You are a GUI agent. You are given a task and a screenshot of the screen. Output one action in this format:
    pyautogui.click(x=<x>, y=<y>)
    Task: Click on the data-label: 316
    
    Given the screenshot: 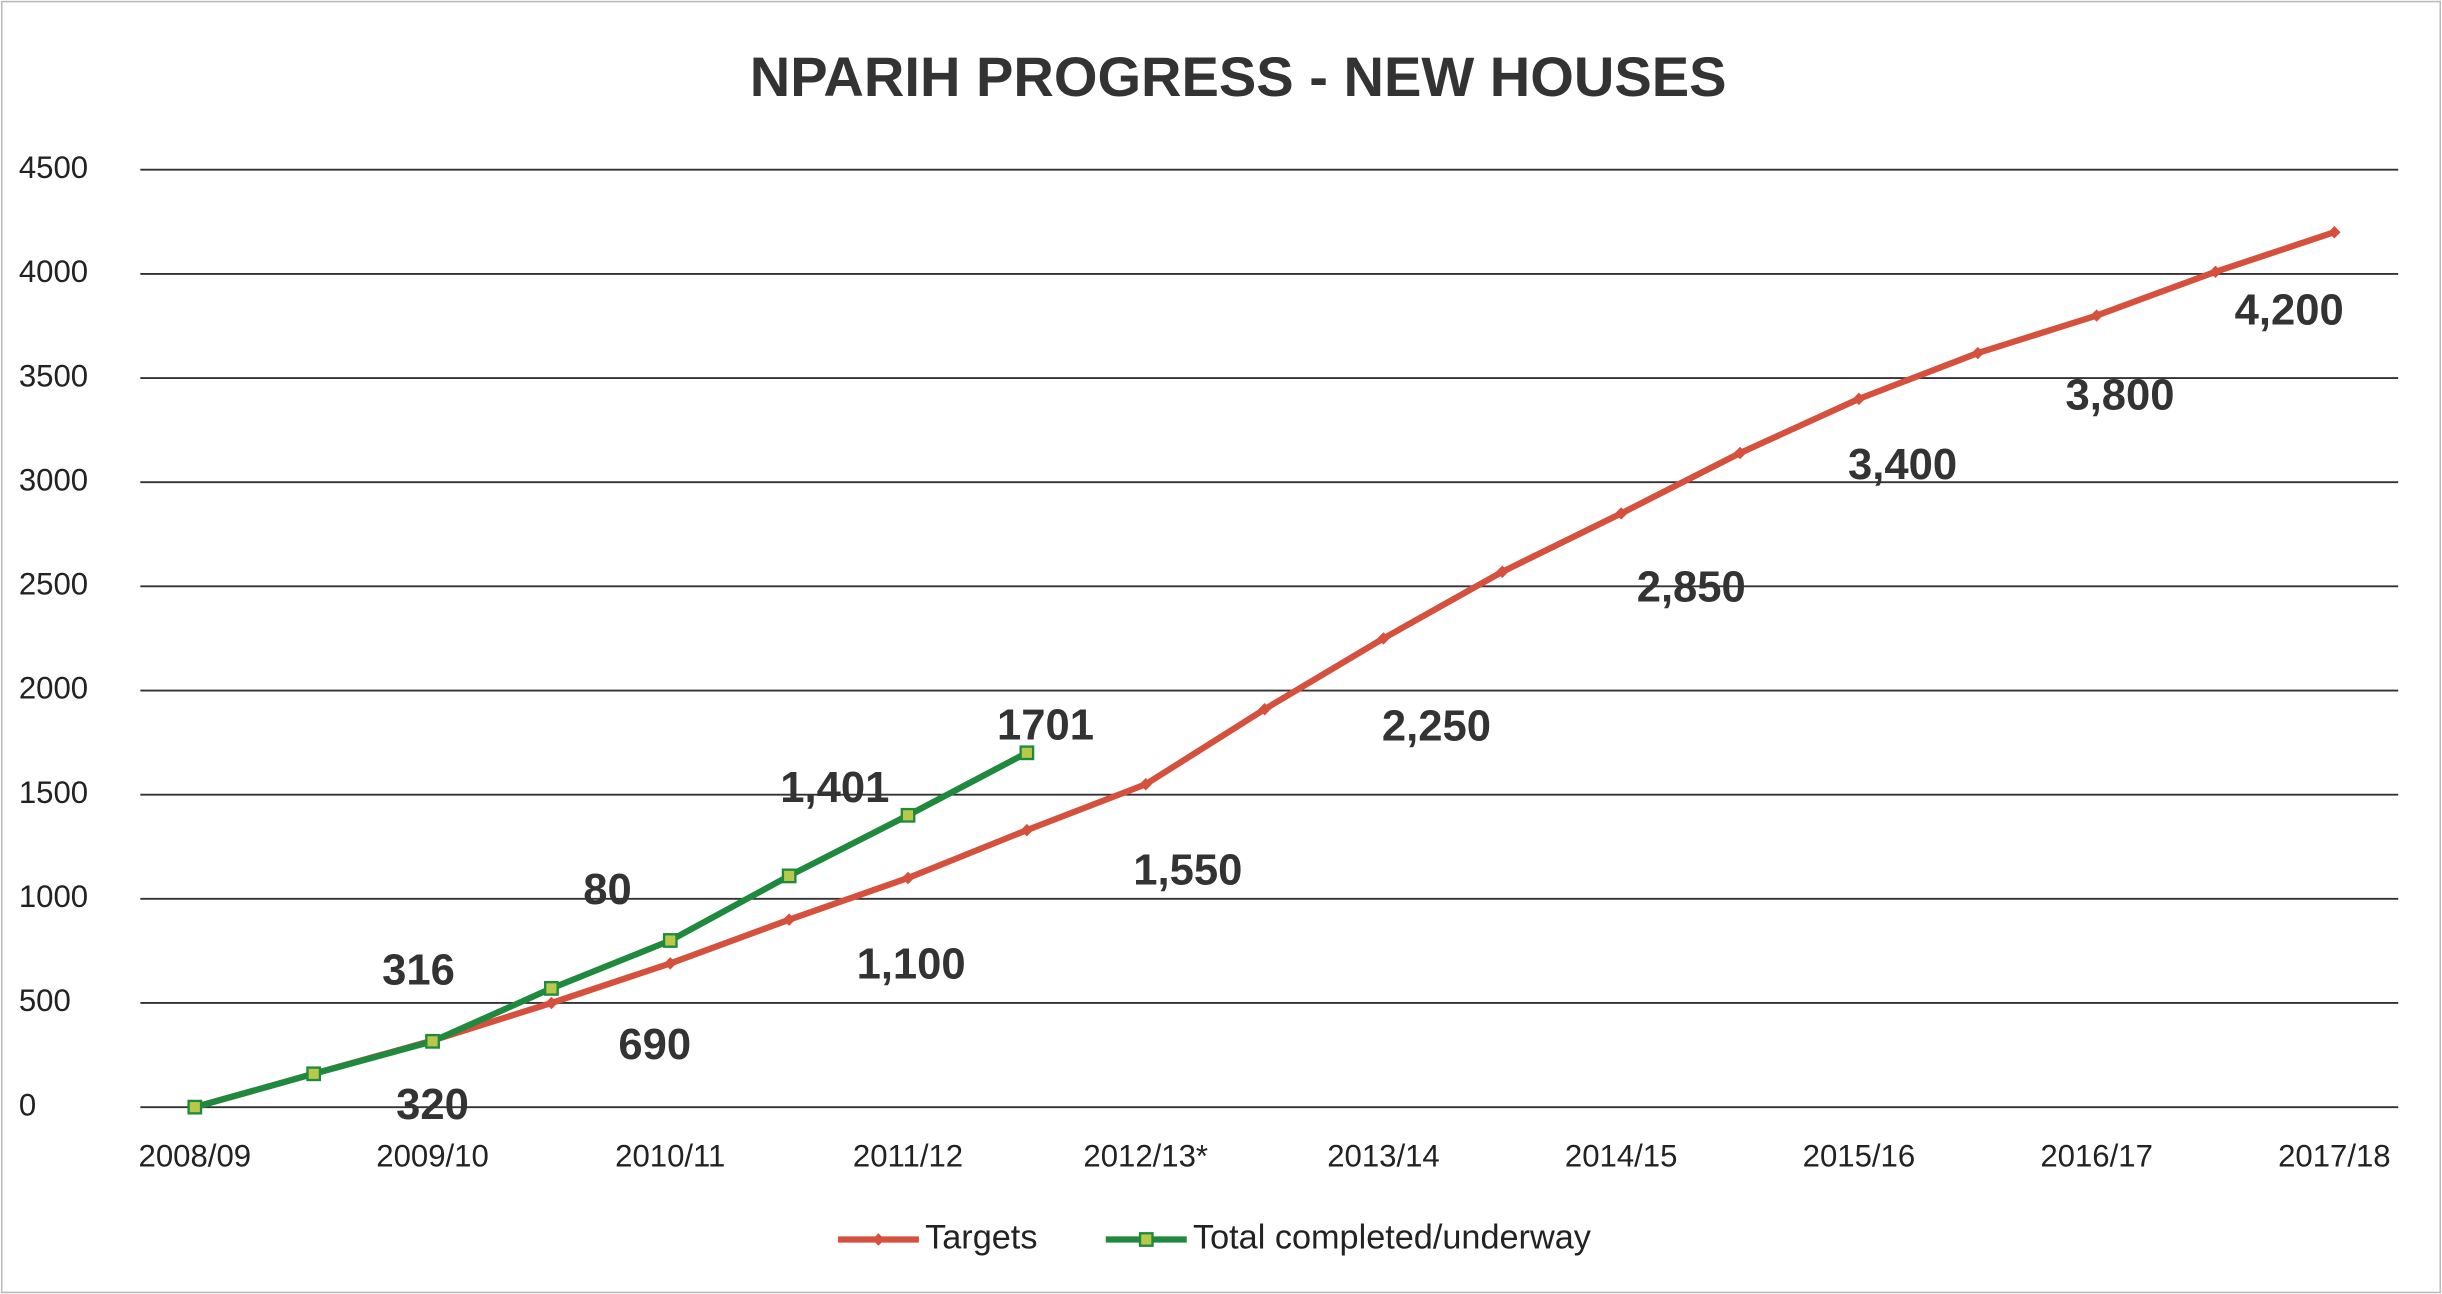 What is the action you would take?
    pyautogui.click(x=418, y=970)
    